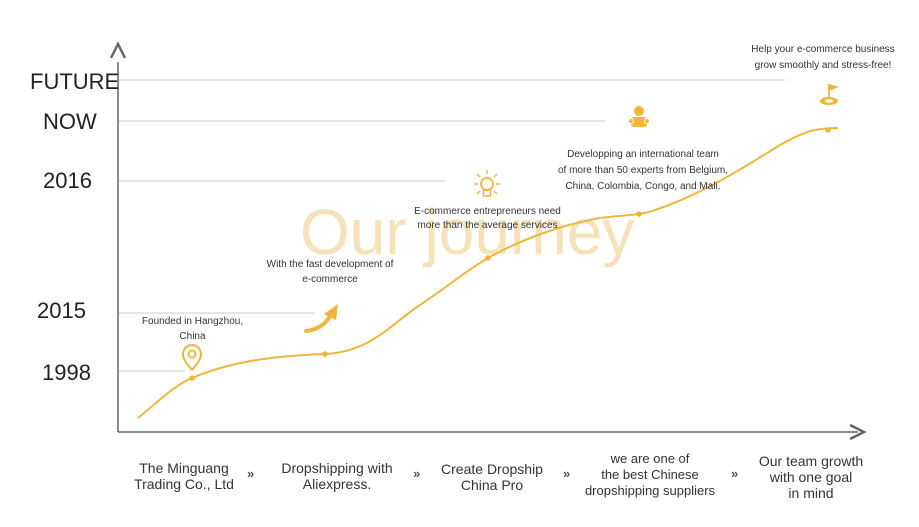 This screenshot has height=527, width=919. Describe the element at coordinates (811, 477) in the screenshot. I see `step-5: Our team growth with one goal in mind` at that location.